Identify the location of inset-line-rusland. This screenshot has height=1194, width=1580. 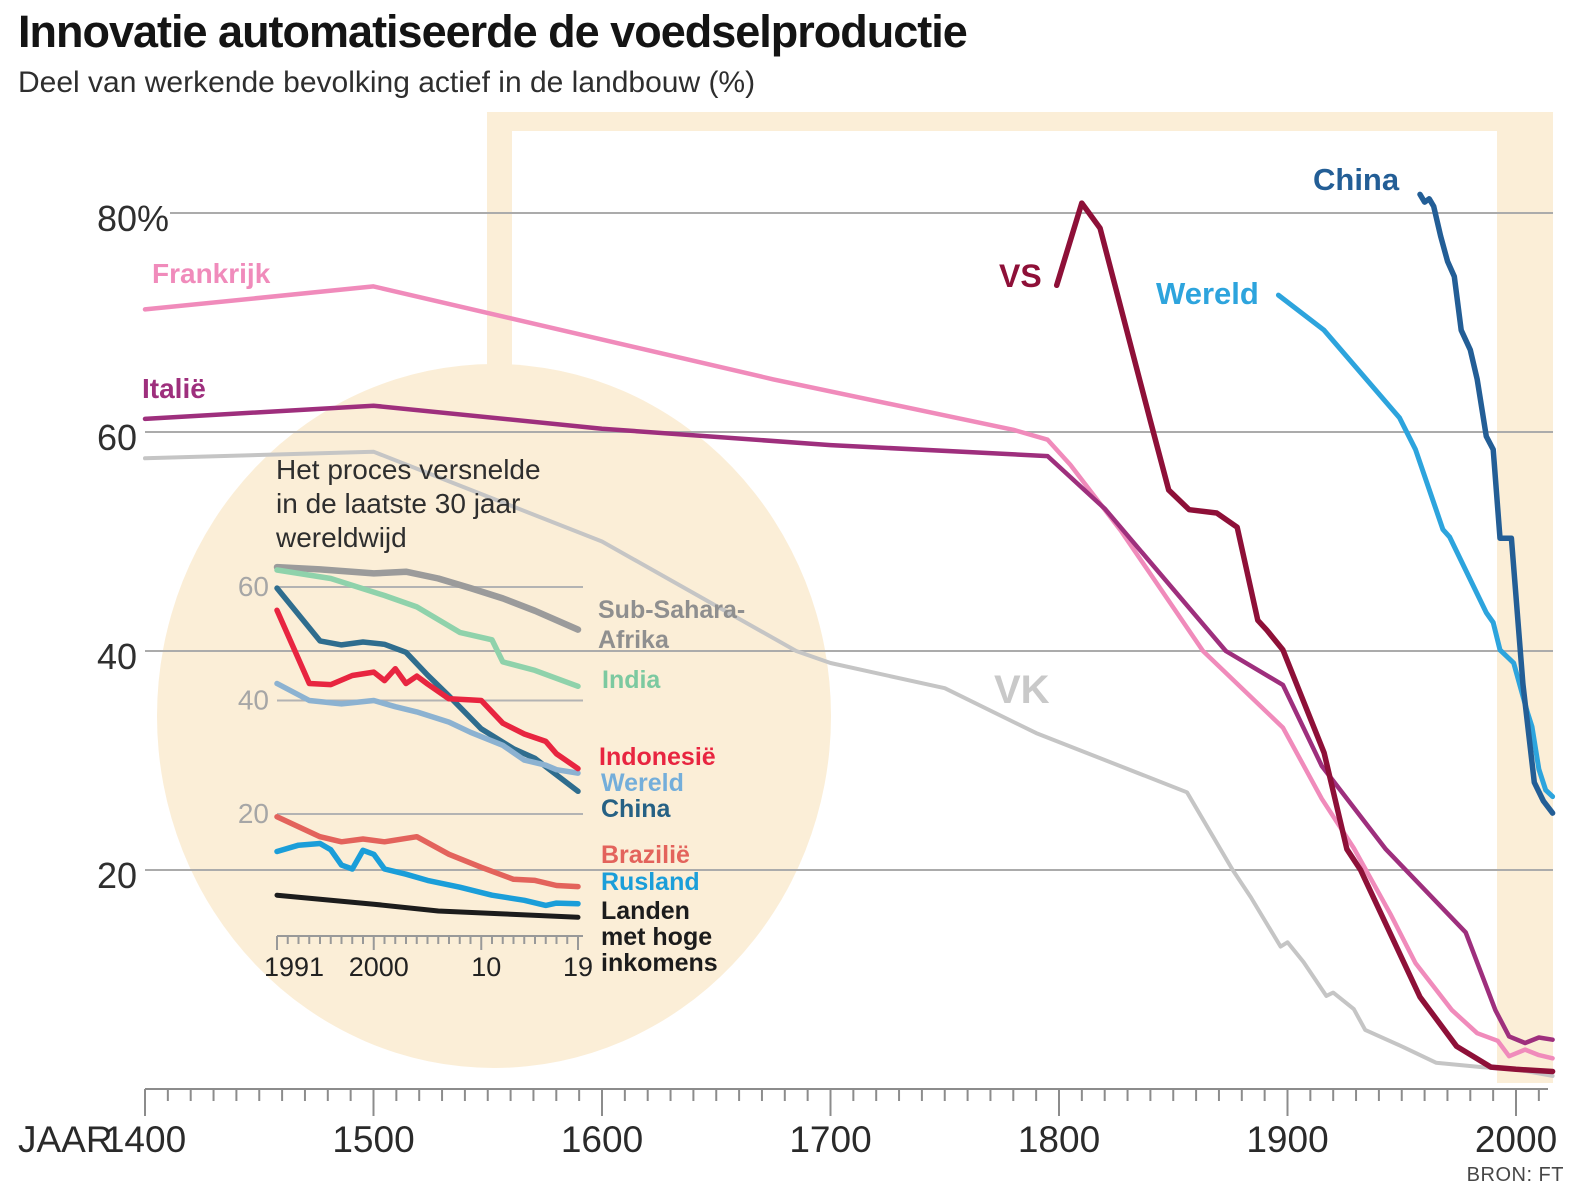
(427, 874).